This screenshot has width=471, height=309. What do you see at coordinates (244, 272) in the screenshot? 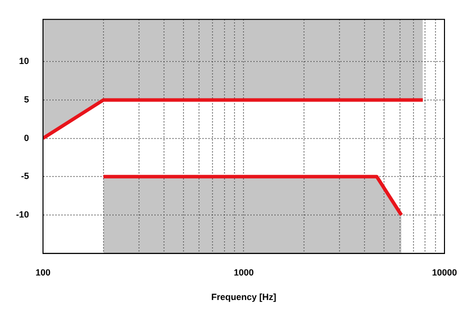
I see `x-tick-label: 1000` at bounding box center [244, 272].